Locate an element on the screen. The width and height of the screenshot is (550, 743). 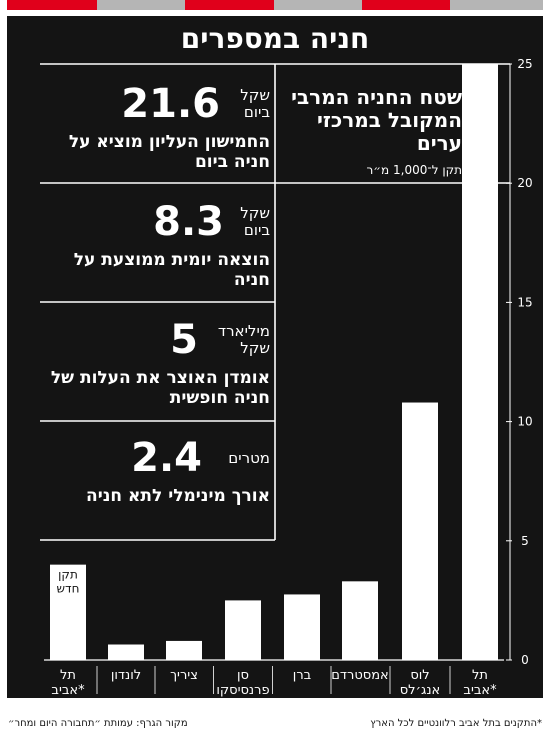
bar-data-label: תקן is located at coordinates (68, 575).